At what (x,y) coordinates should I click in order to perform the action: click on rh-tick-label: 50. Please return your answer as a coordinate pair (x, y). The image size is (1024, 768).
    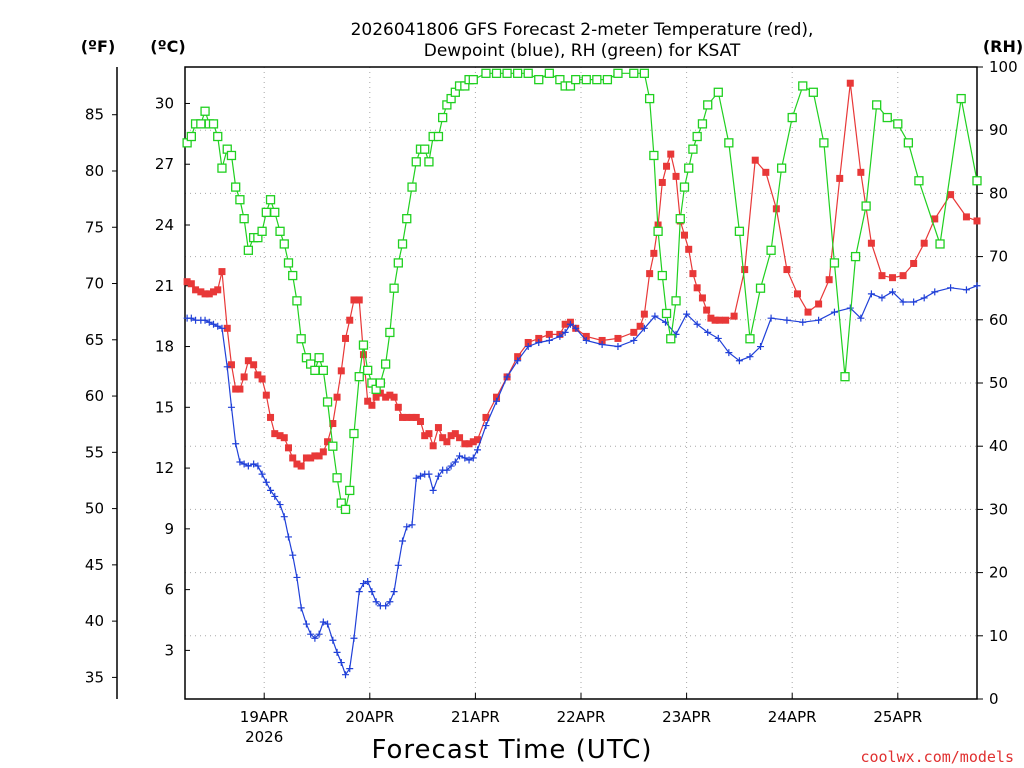
    Looking at the image, I should click on (998, 383).